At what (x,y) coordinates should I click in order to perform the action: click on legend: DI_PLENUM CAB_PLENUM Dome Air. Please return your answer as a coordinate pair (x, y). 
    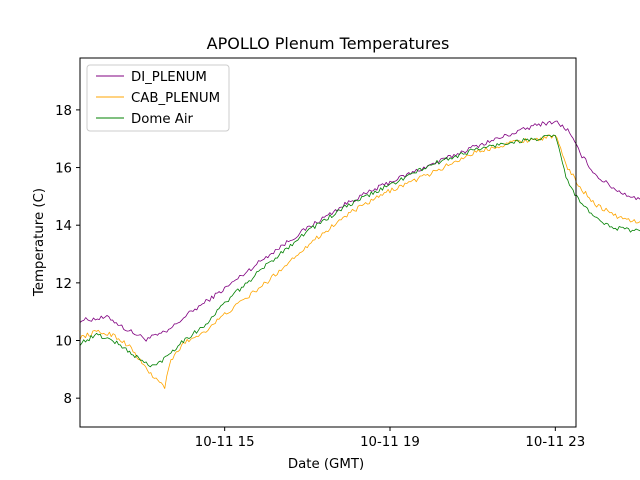
    Looking at the image, I should click on (158, 98).